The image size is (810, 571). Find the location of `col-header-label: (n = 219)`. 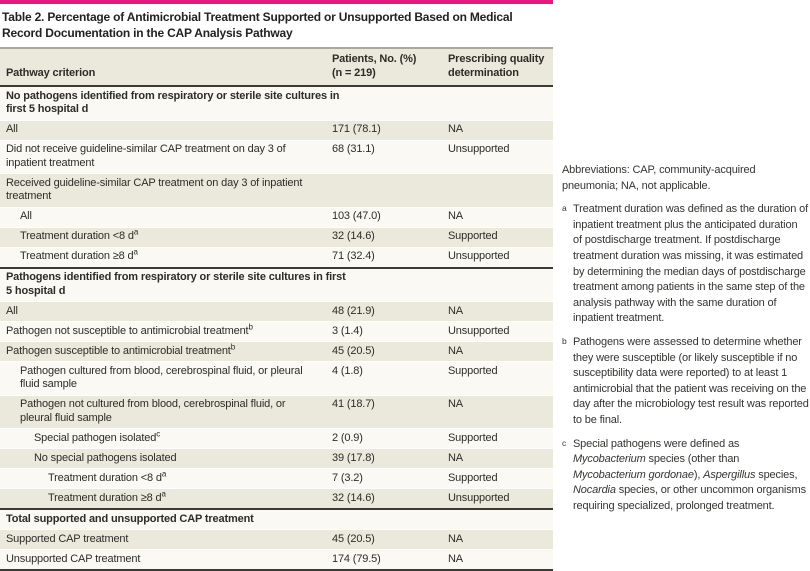

col-header-label: (n = 219) is located at coordinates (354, 72).